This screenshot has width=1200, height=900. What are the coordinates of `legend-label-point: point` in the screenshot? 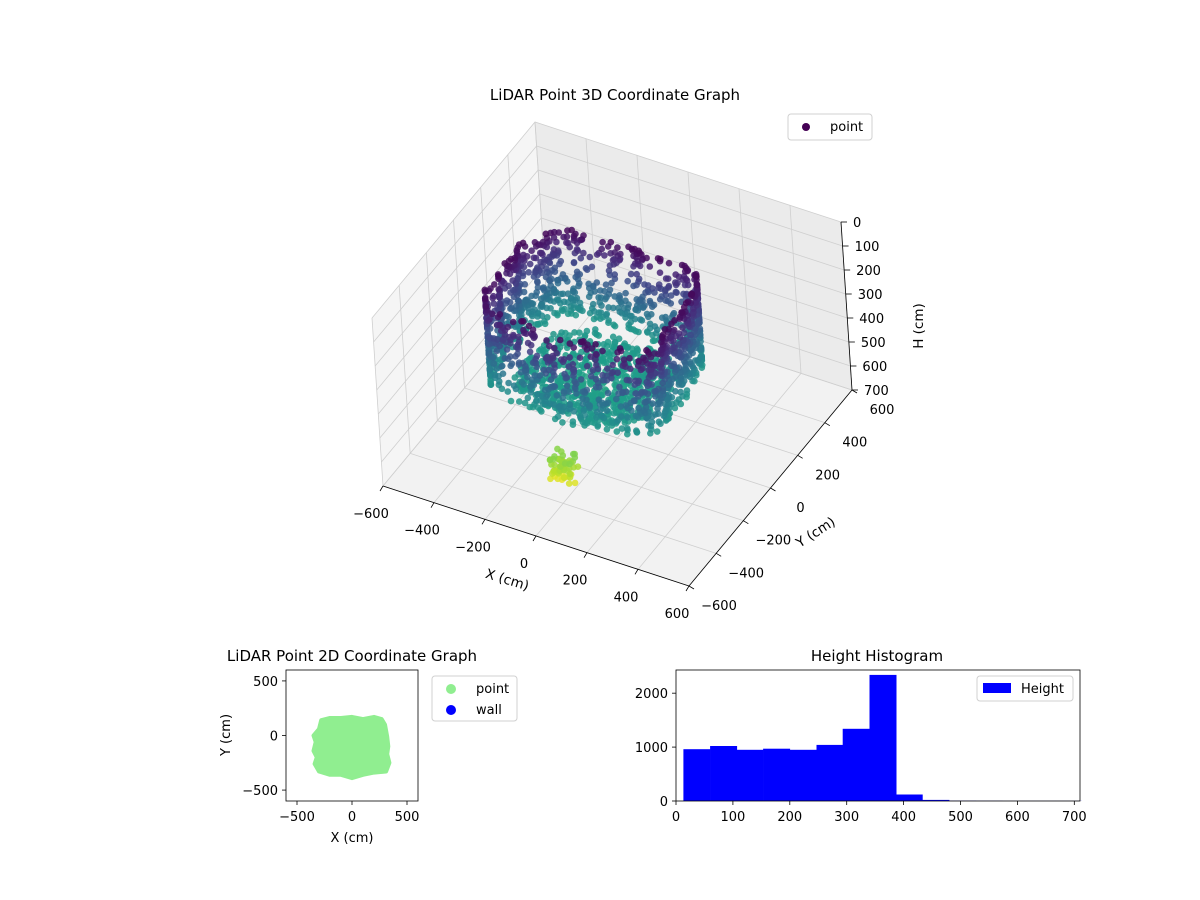 It's located at (492, 689).